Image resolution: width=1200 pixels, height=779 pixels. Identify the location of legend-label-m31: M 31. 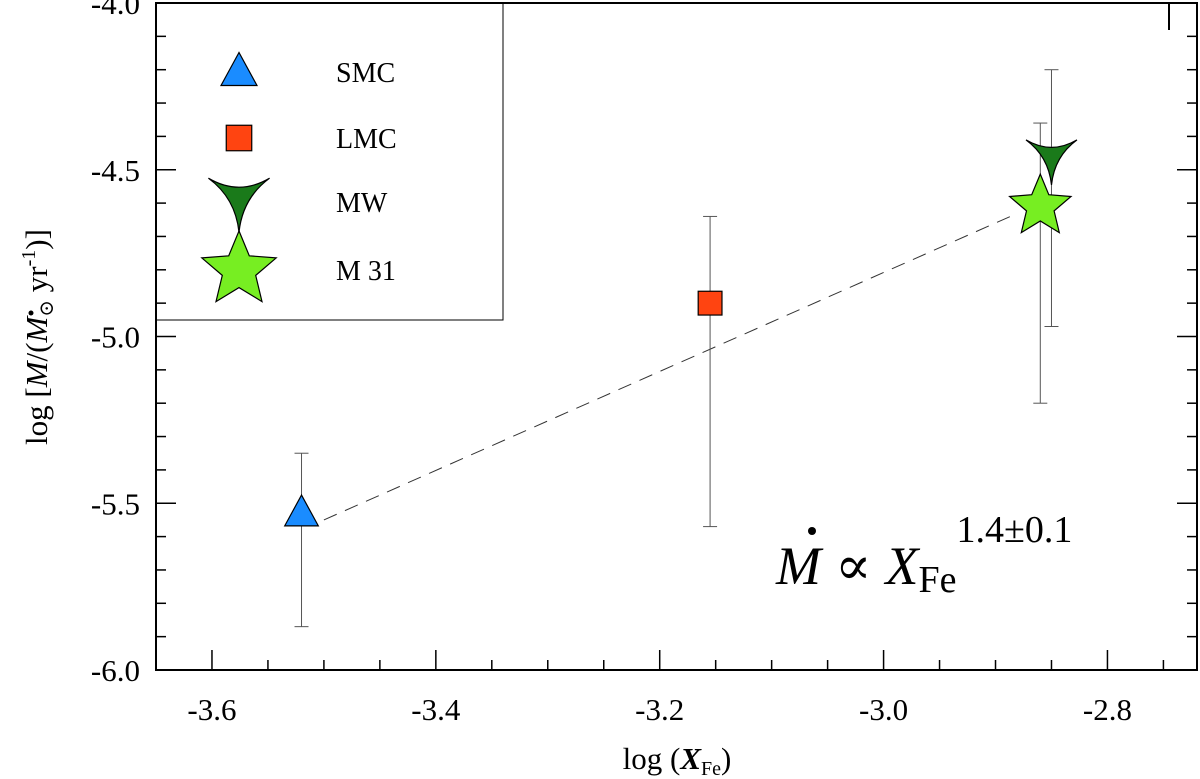
(366, 271).